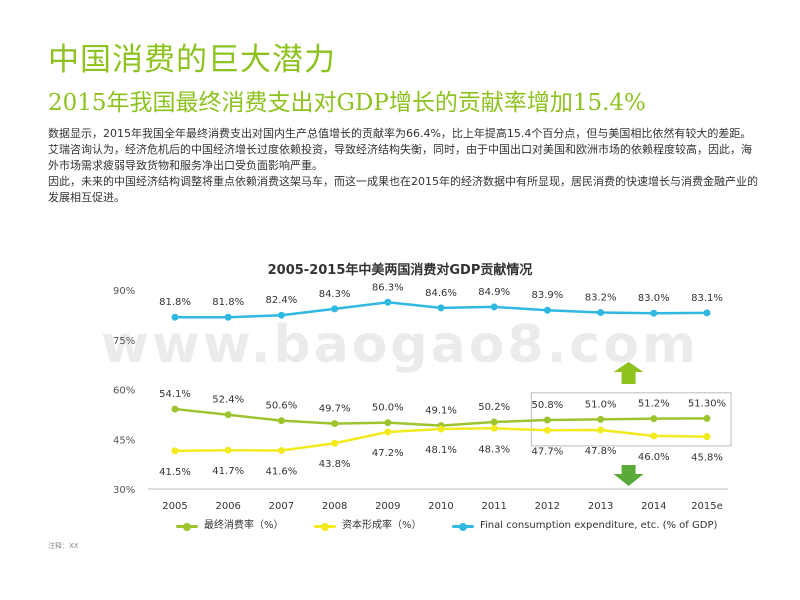 Image resolution: width=800 pixels, height=600 pixels. What do you see at coordinates (244, 525) in the screenshot?
I see `legend-label: 最终消费率（%）` at bounding box center [244, 525].